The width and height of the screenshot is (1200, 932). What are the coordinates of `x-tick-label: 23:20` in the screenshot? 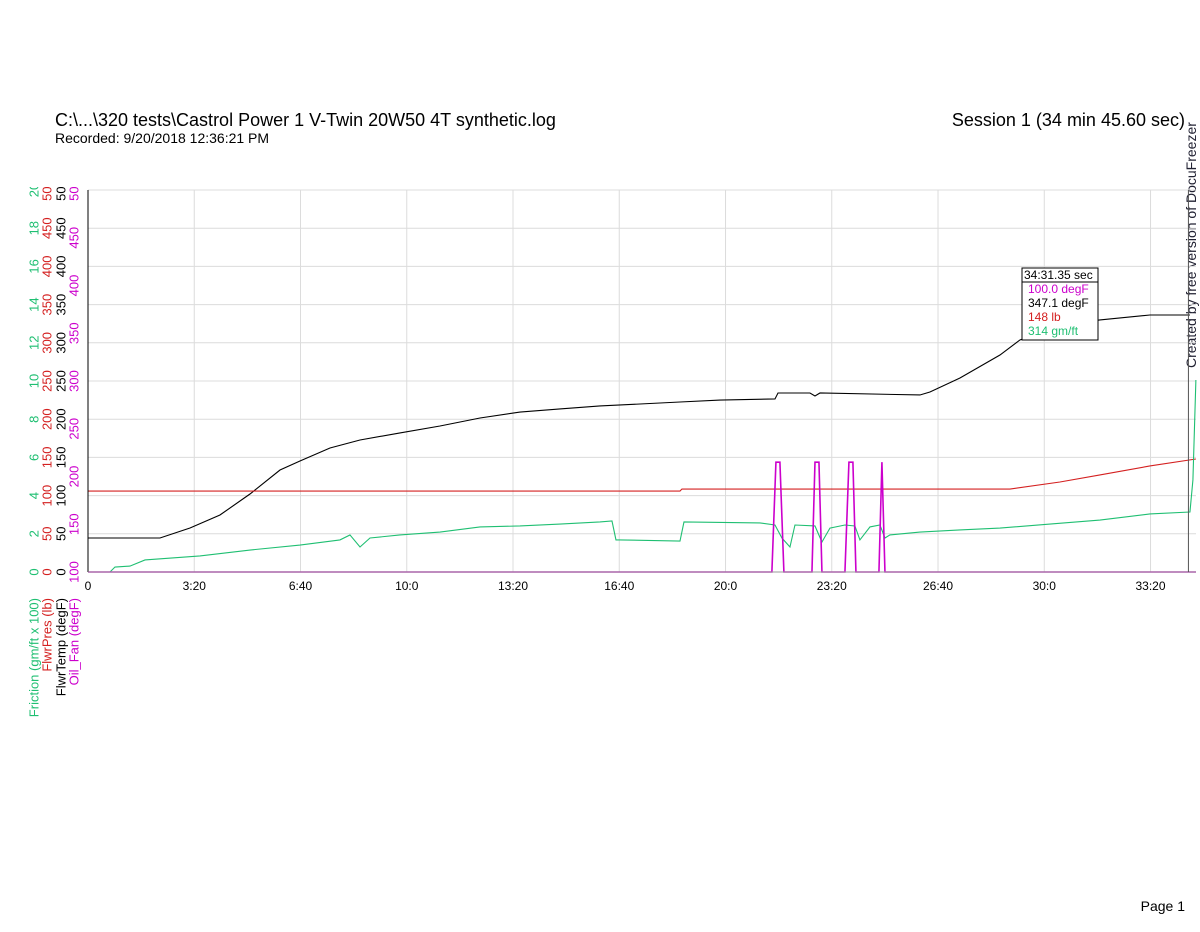 It's located at (832, 586).